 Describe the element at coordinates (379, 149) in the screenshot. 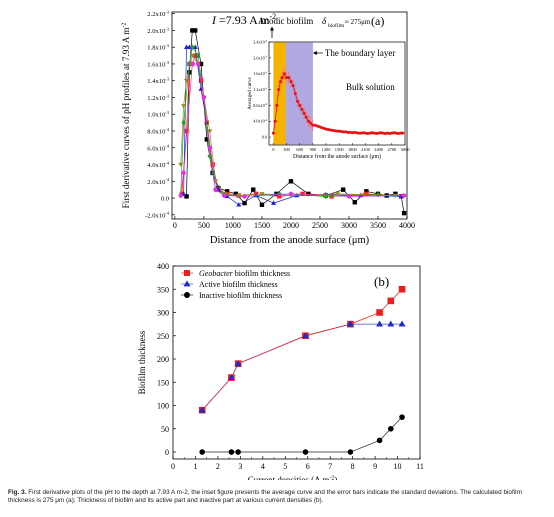

I see `panel-a-inset-x-tick-label: 2400` at that location.